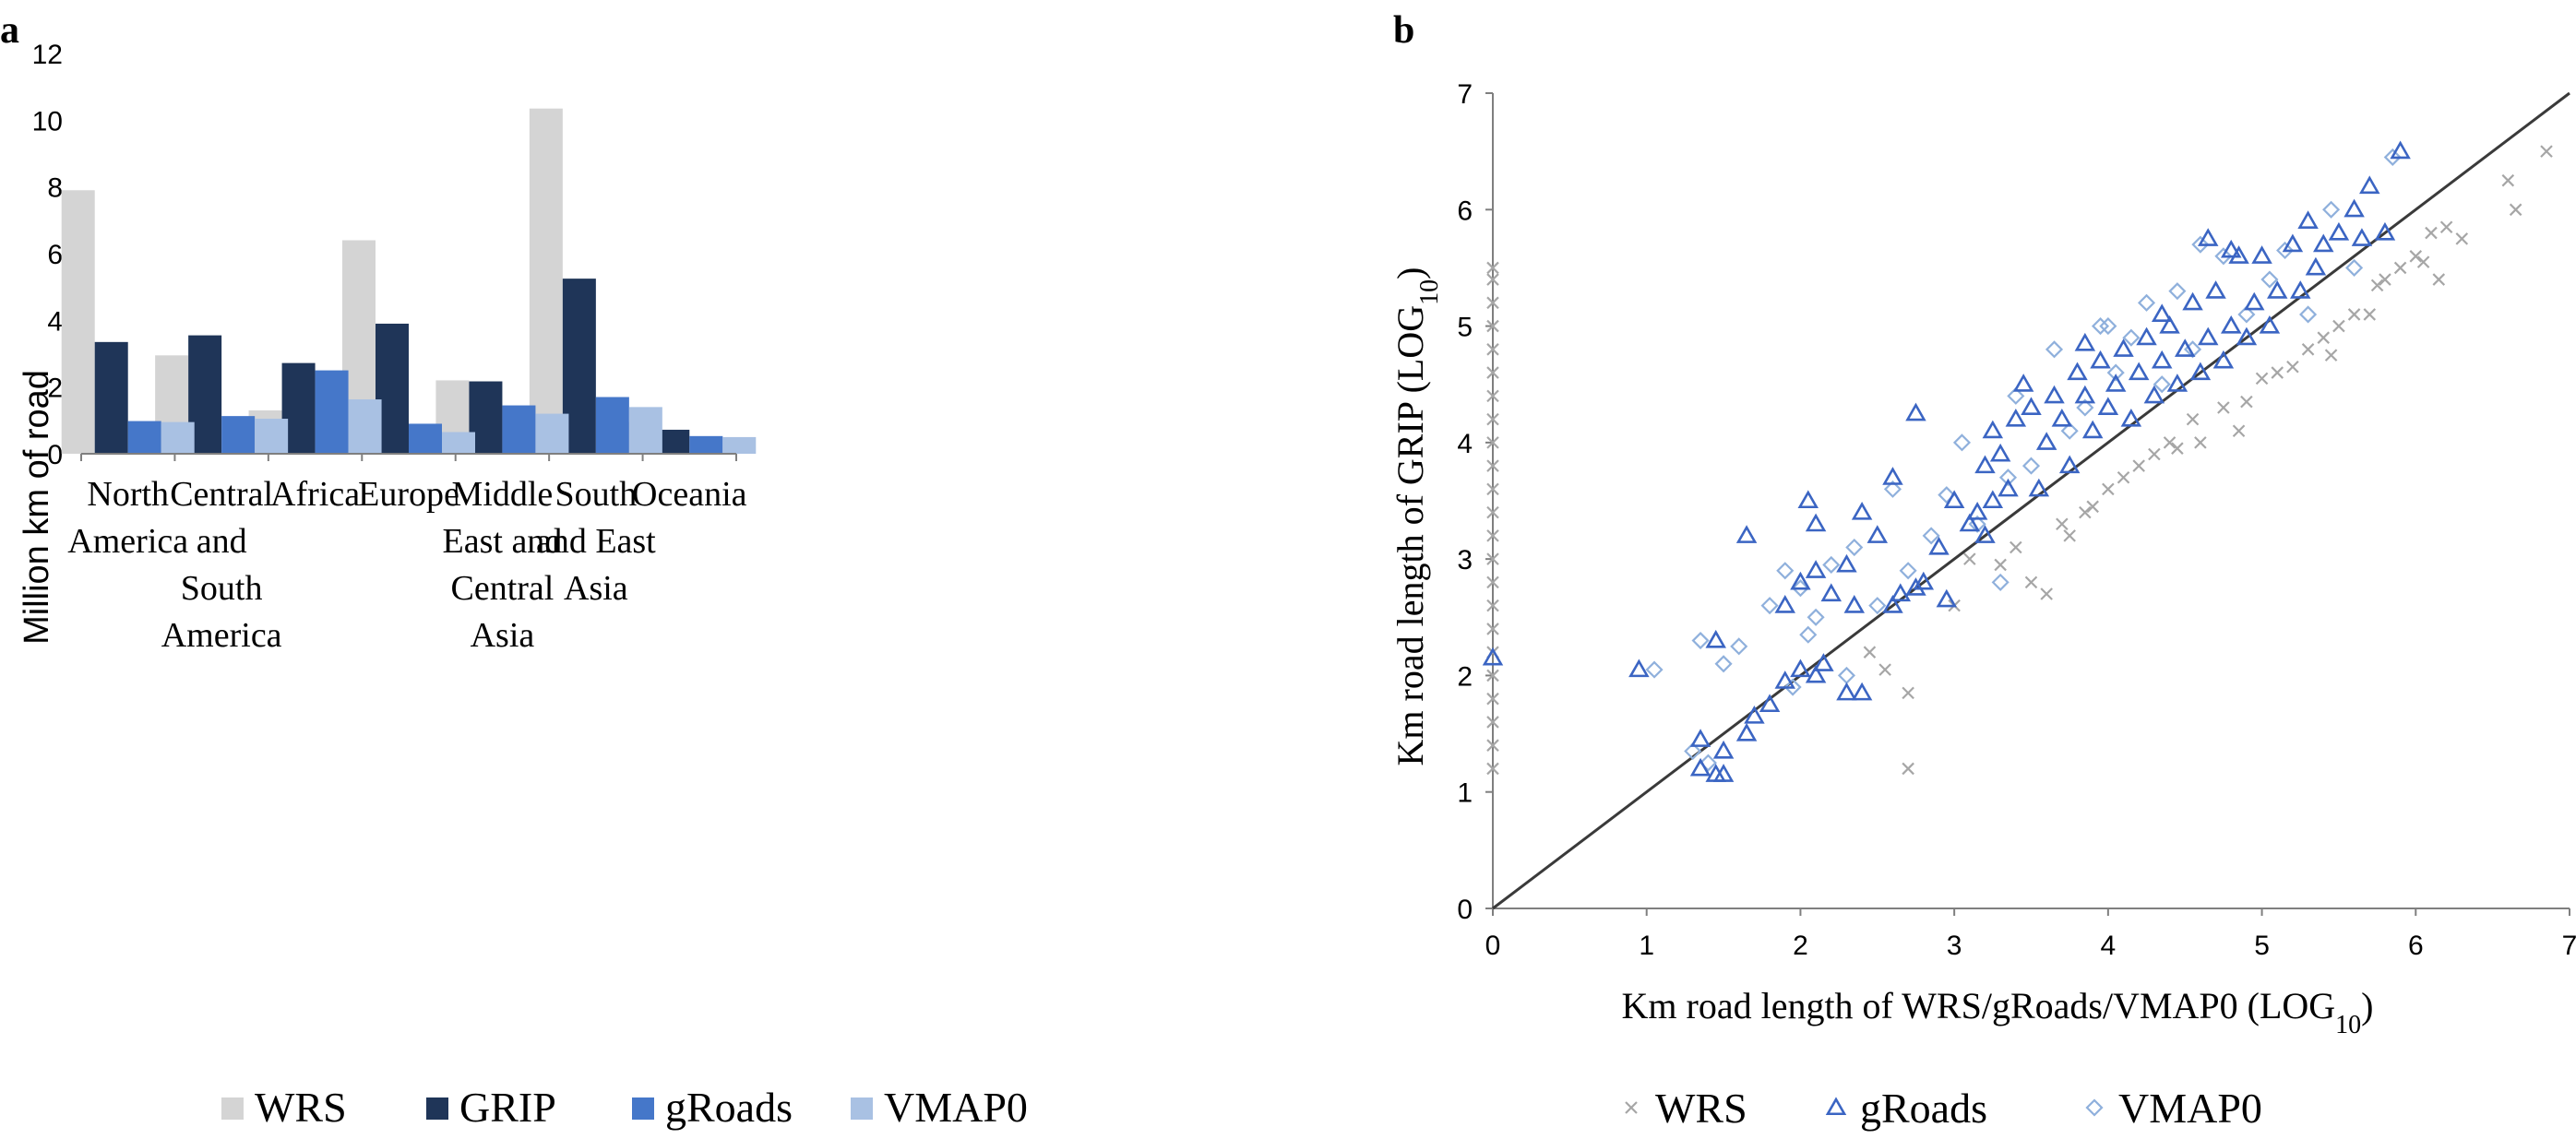 This screenshot has height=1139, width=2576. What do you see at coordinates (956, 1107) in the screenshot?
I see `bar-legend-label-VMAP0: VMAP0` at bounding box center [956, 1107].